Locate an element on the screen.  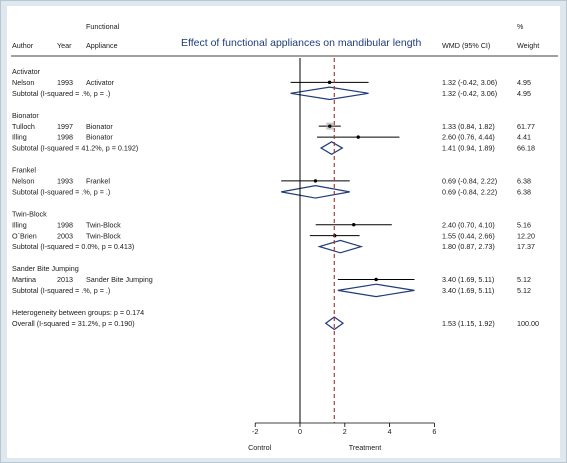
overall-ci-text: 1.53 (1.15, 1.92) is located at coordinates (468, 323).